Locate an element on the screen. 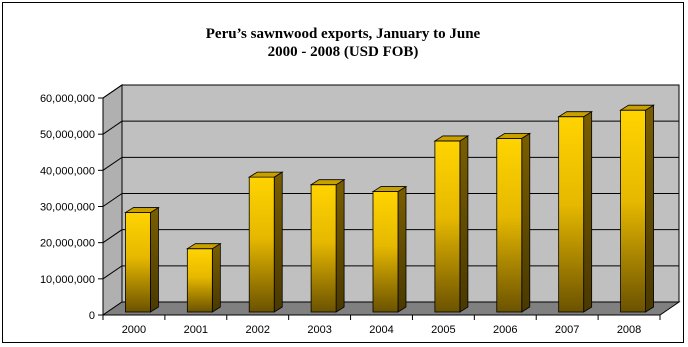  y-tick-label: 20,000,000 is located at coordinates (67, 244).